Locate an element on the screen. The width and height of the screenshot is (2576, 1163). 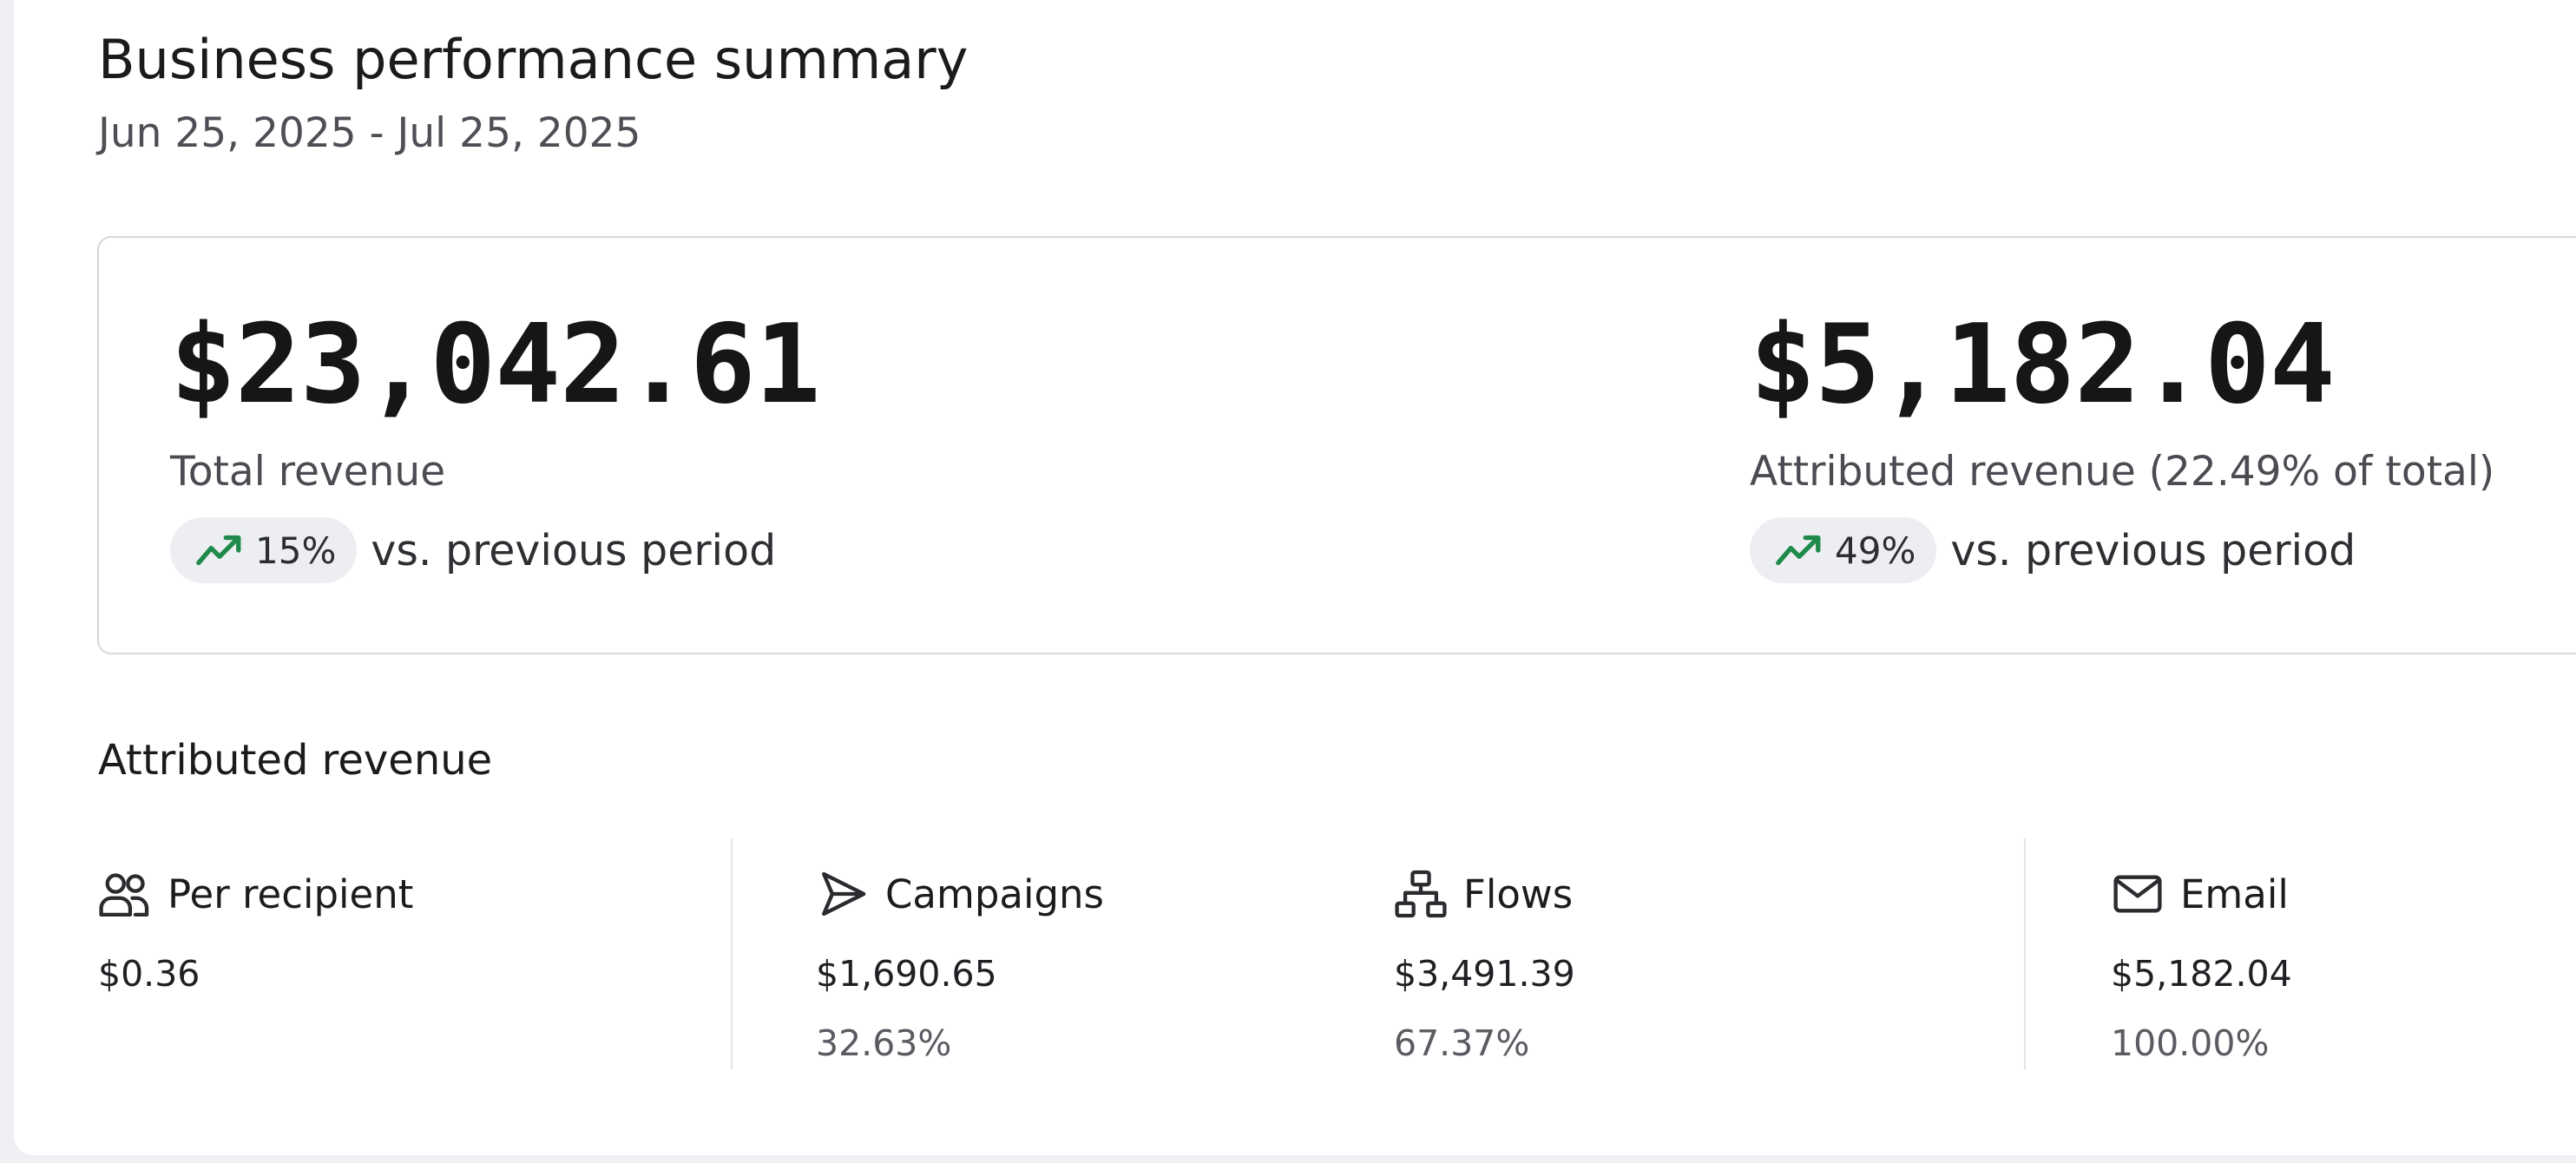
email-value: $5,182.04 is located at coordinates (2201, 974).